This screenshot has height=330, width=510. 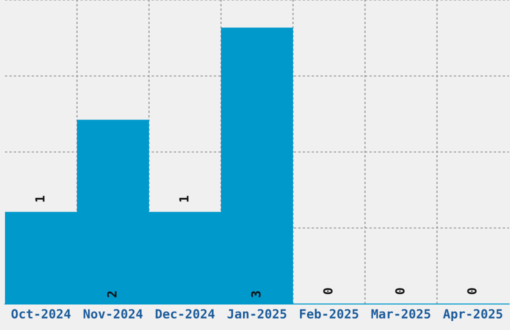 What do you see at coordinates (41, 314) in the screenshot?
I see `x-tick-label: Oct-2024` at bounding box center [41, 314].